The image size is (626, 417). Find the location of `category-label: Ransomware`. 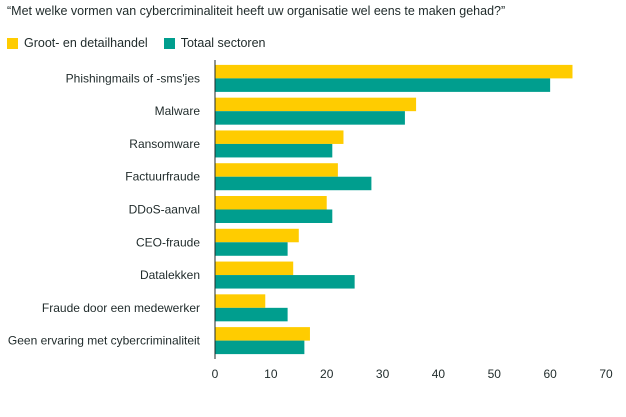

category-label: Ransomware is located at coordinates (164, 144).